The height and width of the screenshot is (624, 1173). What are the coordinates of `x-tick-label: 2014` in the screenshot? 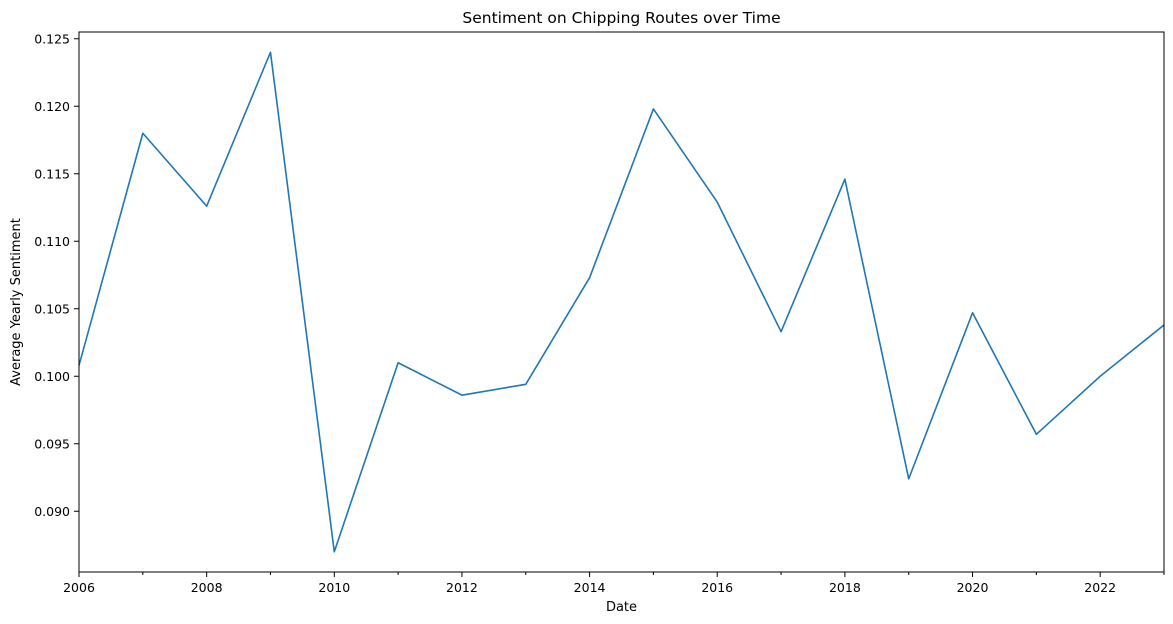 It's located at (590, 587).